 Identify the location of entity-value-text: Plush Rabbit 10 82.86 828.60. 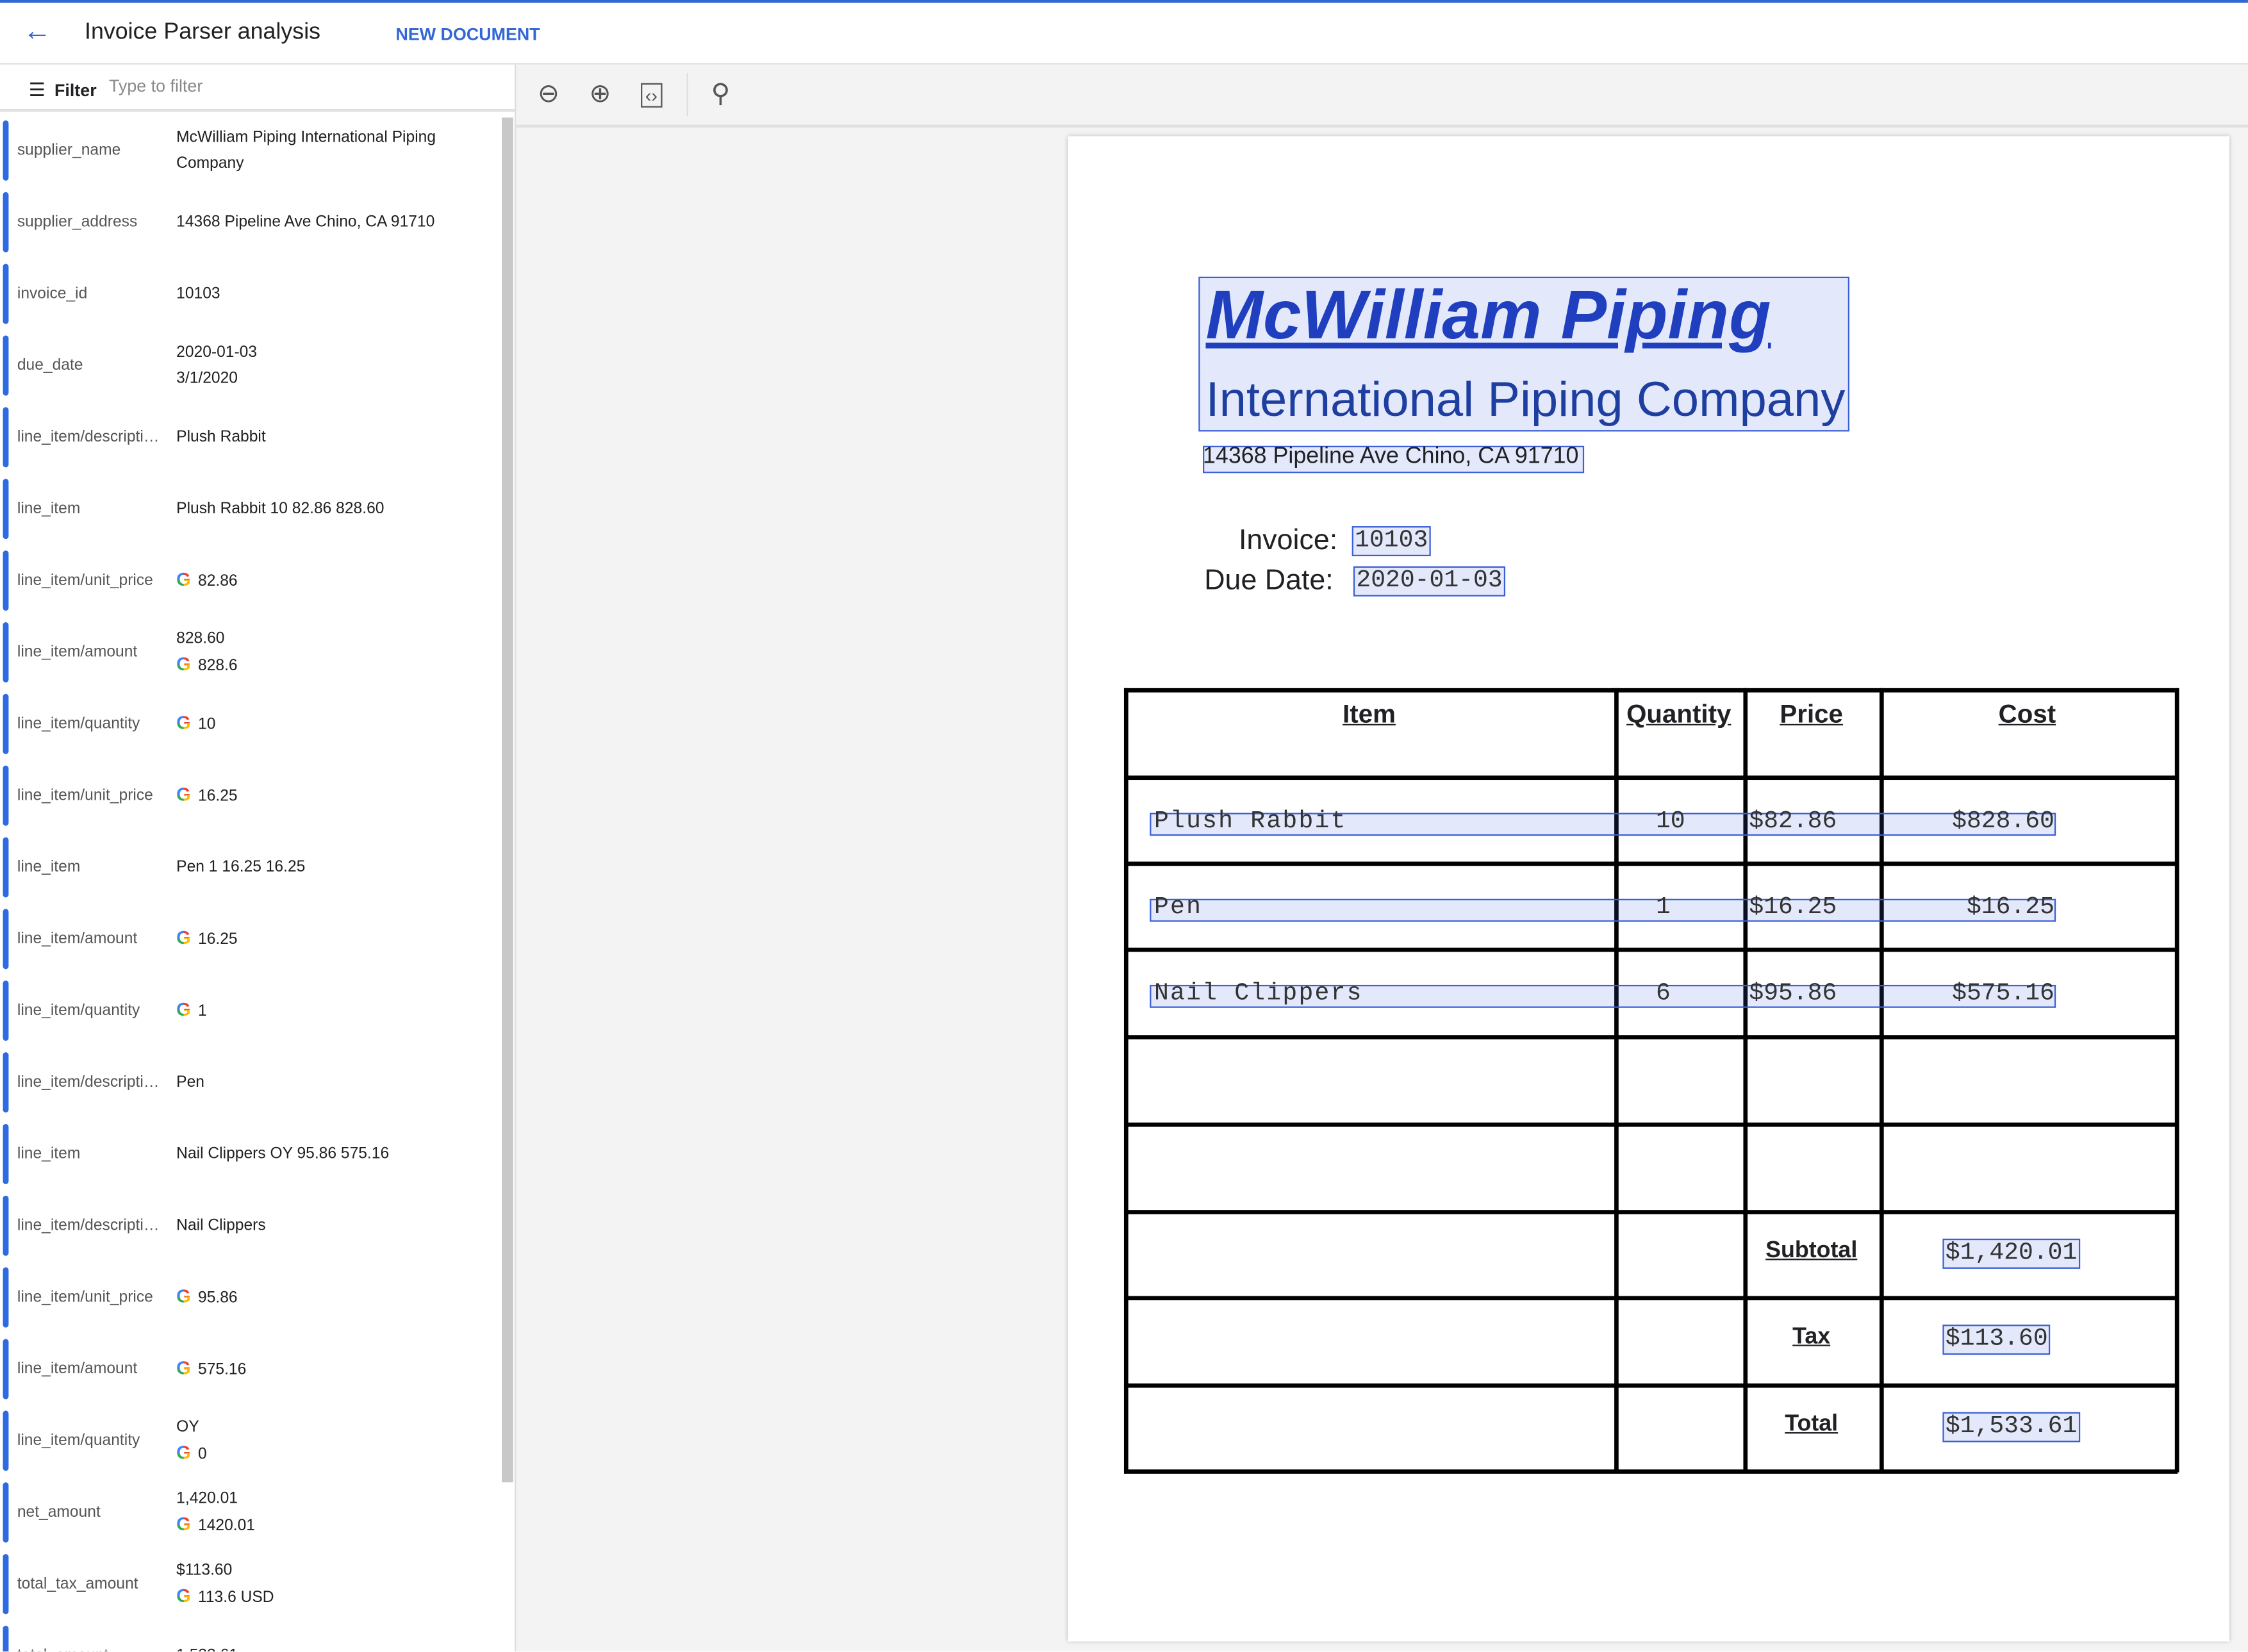
(280, 509).